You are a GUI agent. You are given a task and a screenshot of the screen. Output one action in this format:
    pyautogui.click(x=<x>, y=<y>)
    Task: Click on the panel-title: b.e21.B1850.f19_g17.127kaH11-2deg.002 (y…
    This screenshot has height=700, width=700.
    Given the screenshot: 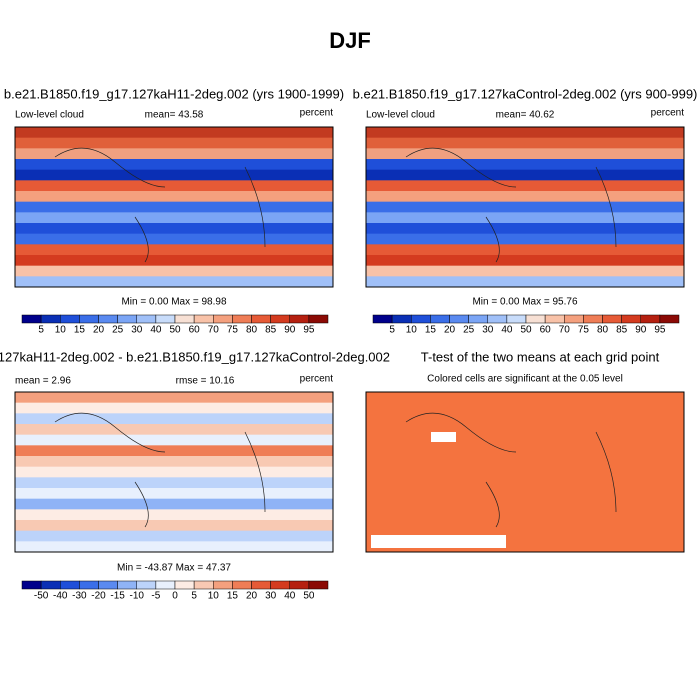 What is the action you would take?
    pyautogui.click(x=174, y=93)
    